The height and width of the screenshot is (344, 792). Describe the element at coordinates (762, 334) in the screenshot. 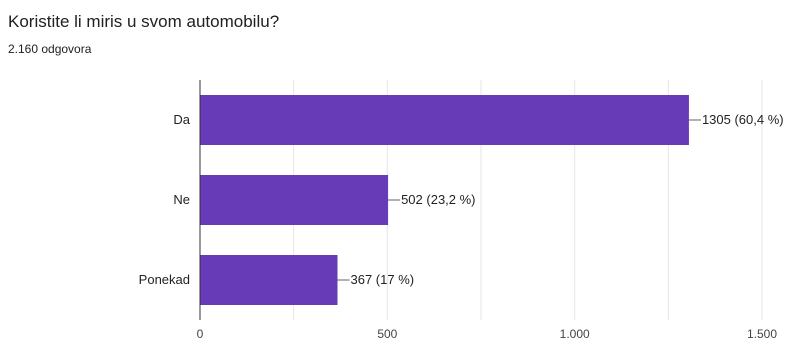

I see `x-tick-label: 1.500` at that location.